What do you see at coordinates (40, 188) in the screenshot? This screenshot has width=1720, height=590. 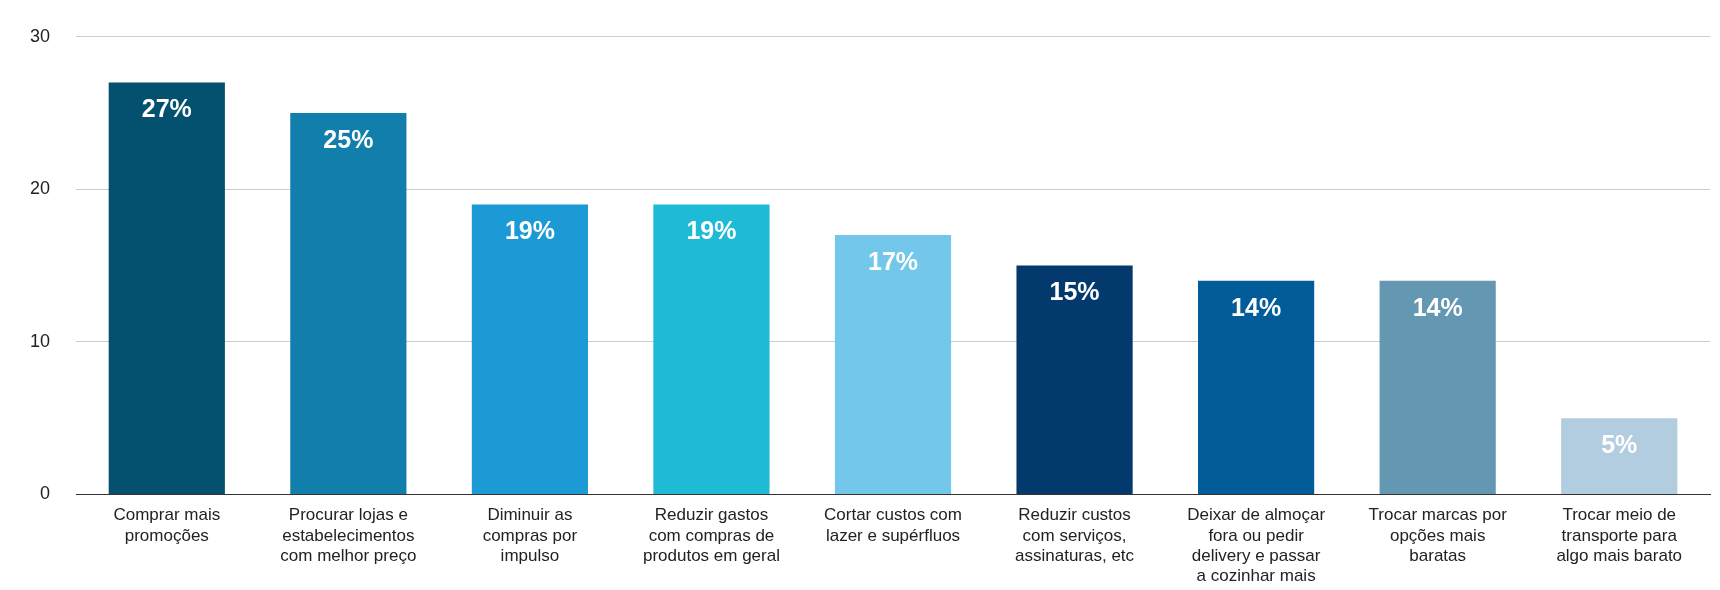 I see `y-tick-label: 20` at bounding box center [40, 188].